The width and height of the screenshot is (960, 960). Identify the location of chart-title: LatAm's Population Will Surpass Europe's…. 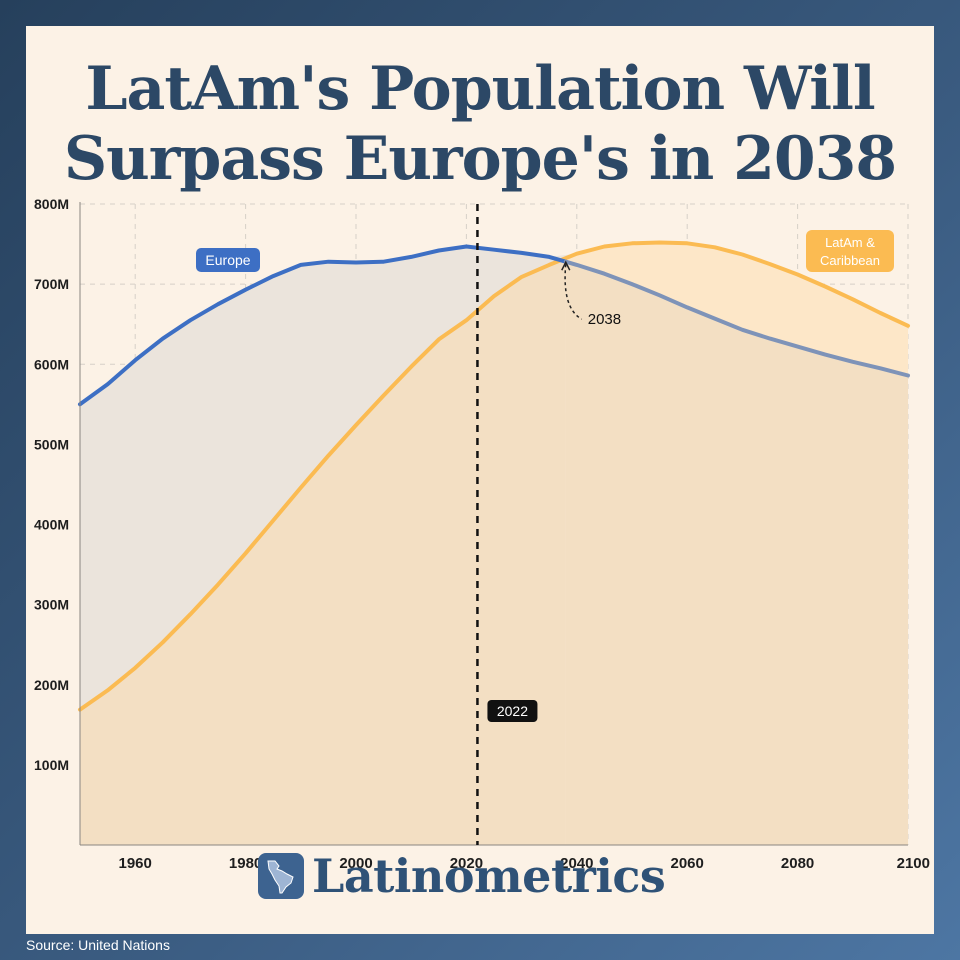
(480, 124).